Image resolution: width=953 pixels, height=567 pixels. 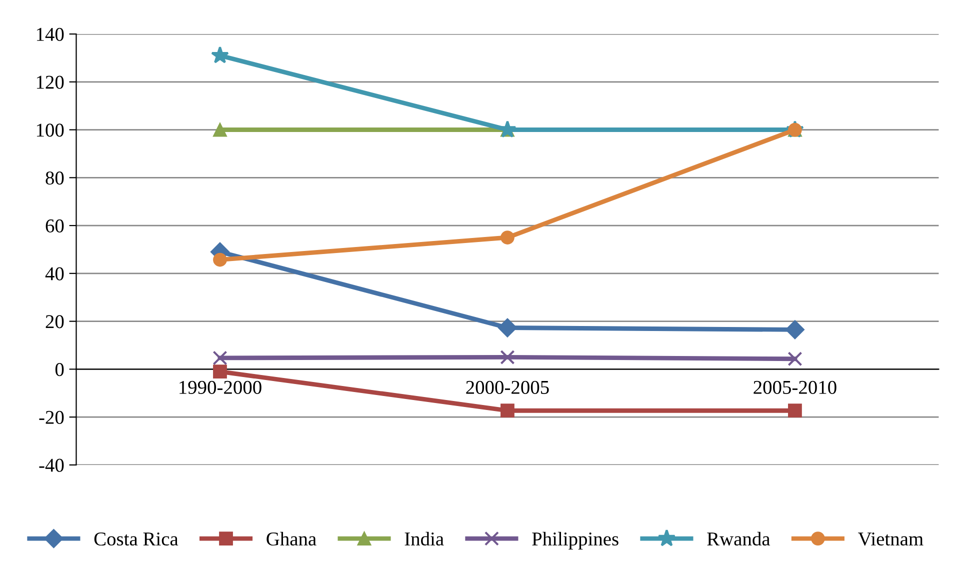 What do you see at coordinates (50, 82) in the screenshot?
I see `y-tick-label: 120` at bounding box center [50, 82].